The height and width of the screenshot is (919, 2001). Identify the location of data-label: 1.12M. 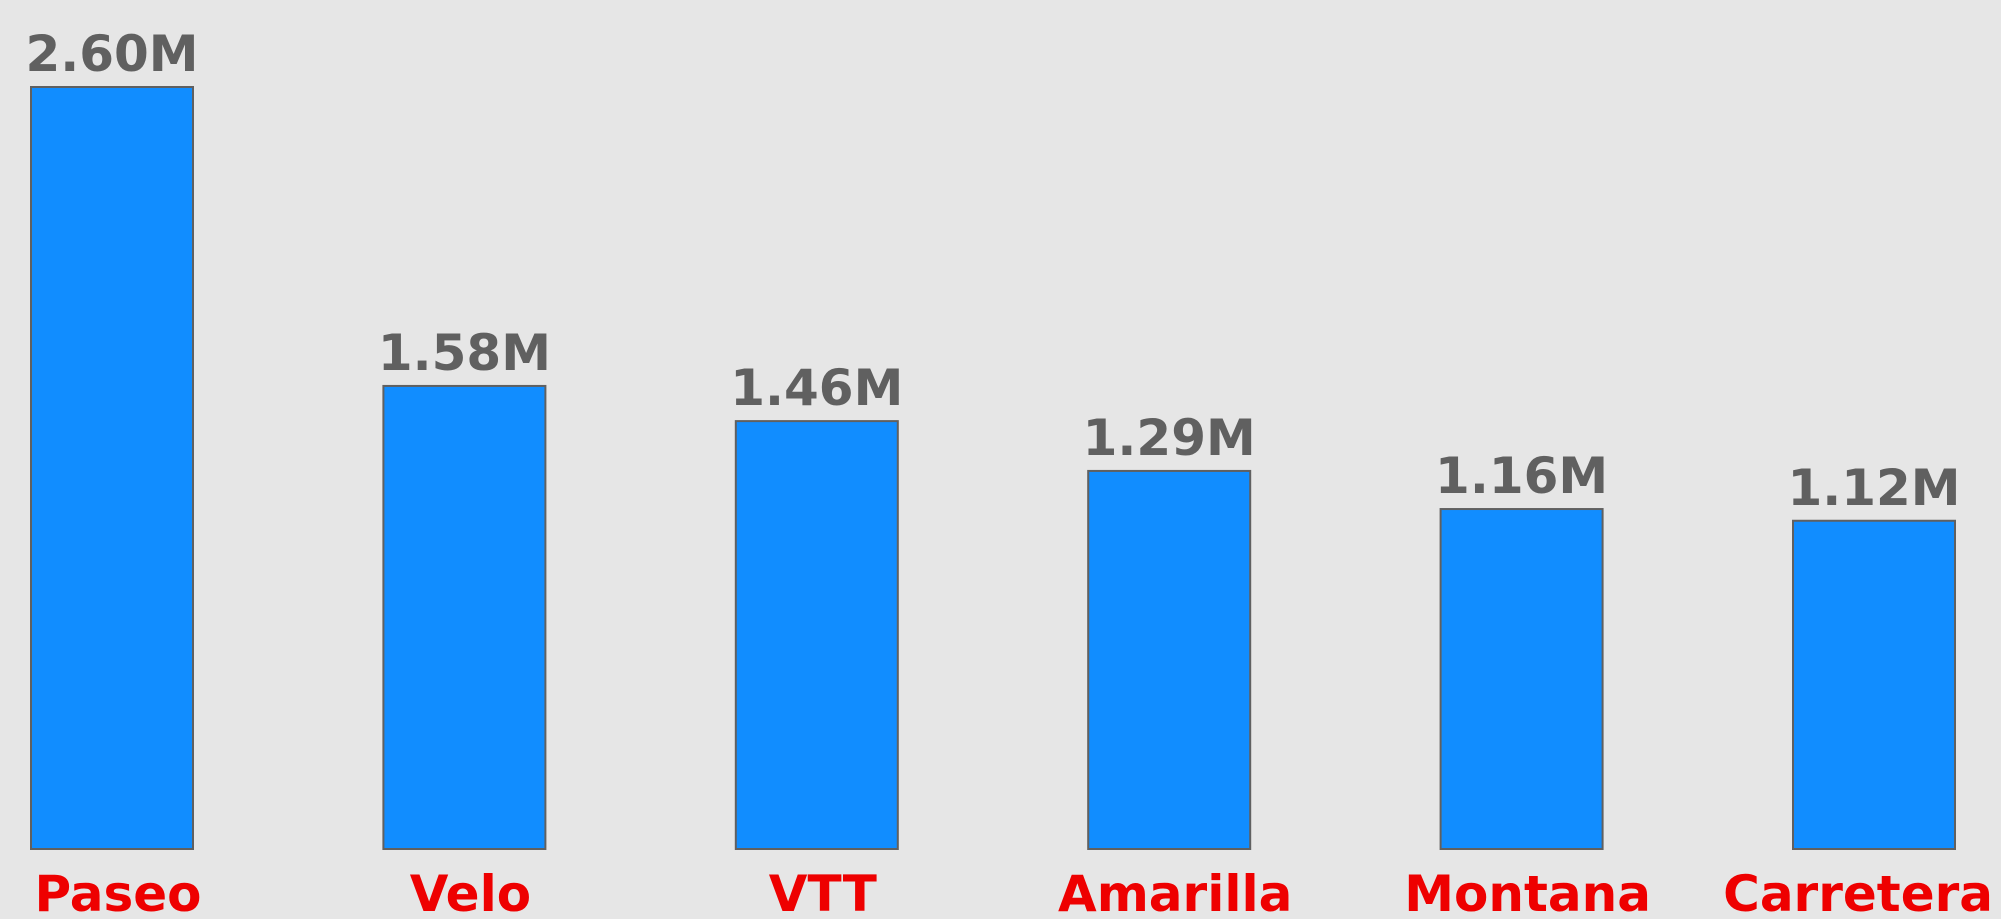
(1873, 488).